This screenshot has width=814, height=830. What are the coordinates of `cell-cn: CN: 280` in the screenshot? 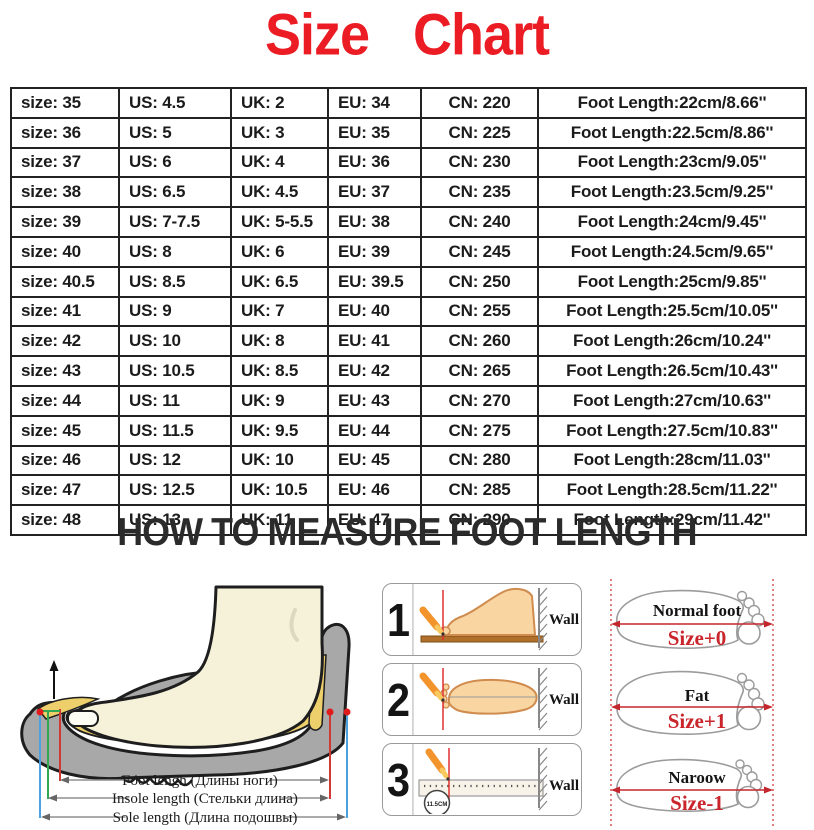 It's located at (479, 460).